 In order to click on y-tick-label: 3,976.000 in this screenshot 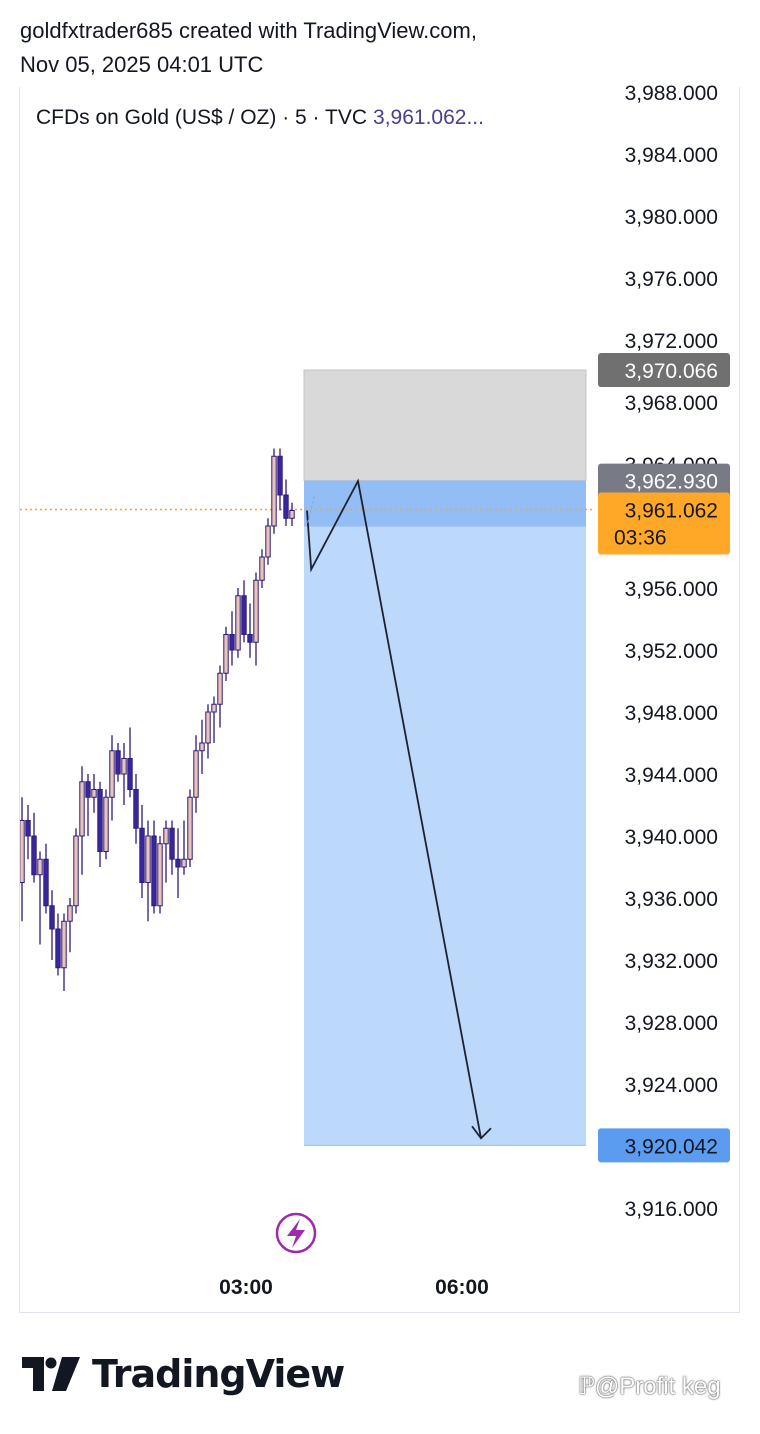, I will do `click(671, 279)`.